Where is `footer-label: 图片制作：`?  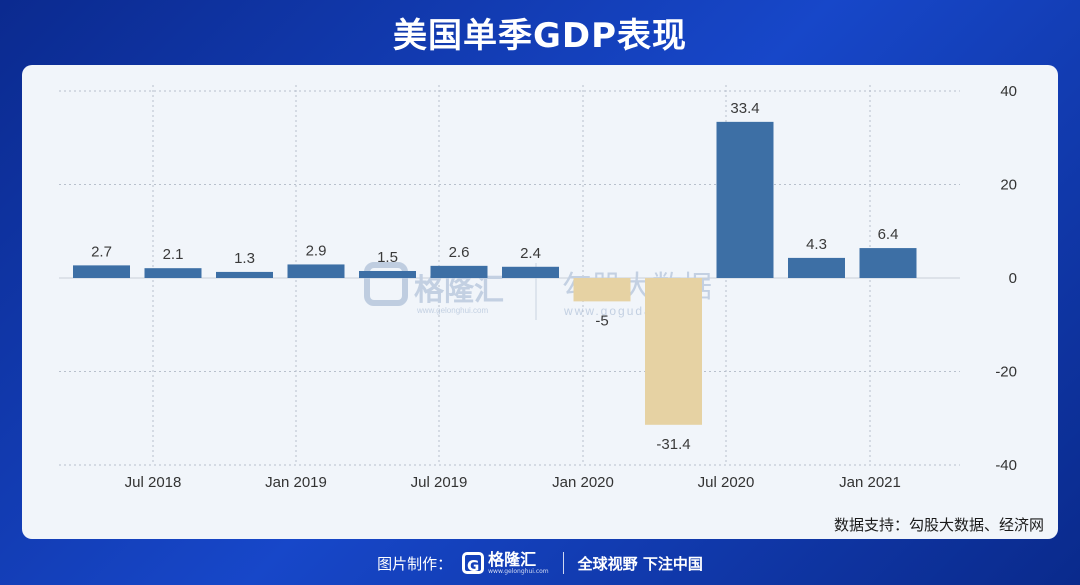 footer-label: 图片制作： is located at coordinates (415, 563).